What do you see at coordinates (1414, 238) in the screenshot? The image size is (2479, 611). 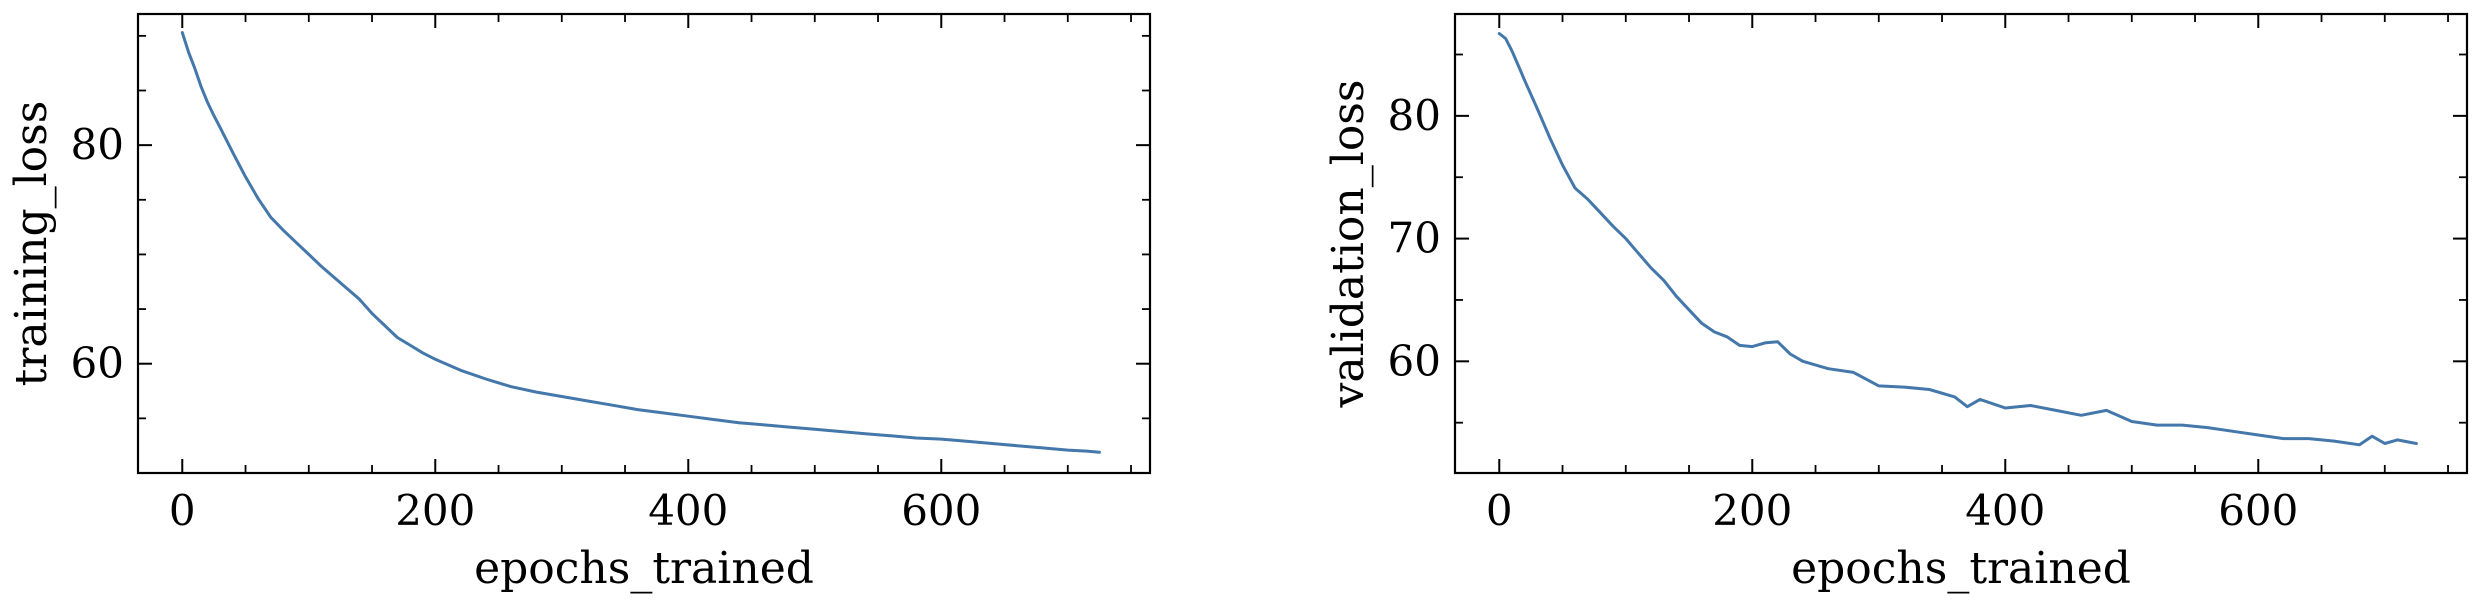 I see `y-tick-label: 70` at bounding box center [1414, 238].